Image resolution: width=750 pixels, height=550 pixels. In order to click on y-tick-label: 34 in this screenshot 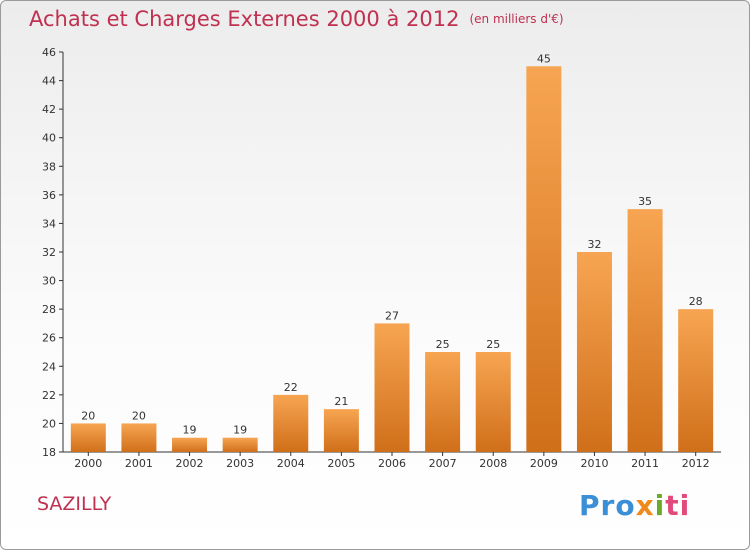, I will do `click(49, 223)`.